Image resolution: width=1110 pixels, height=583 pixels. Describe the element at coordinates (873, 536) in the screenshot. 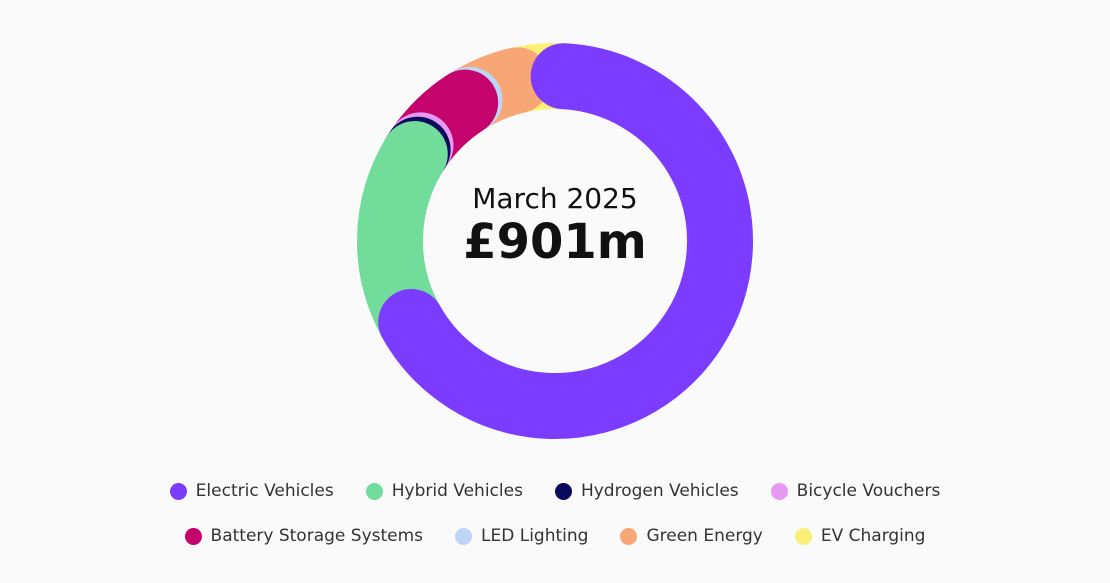

I see `legend-label: EV Charging` at that location.